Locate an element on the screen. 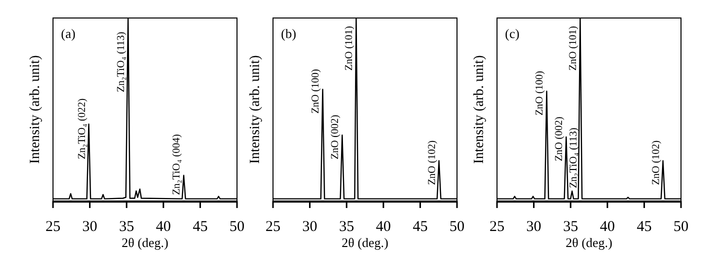 The width and height of the screenshot is (726, 267). text: (c) is located at coordinates (512, 33).